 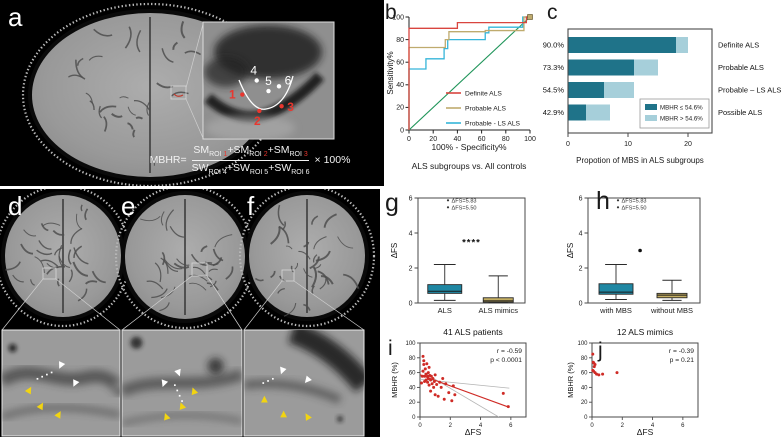 What do you see at coordinates (634, 201) in the screenshot?
I see `outlier-label: ΔFS=5.83` at bounding box center [634, 201].